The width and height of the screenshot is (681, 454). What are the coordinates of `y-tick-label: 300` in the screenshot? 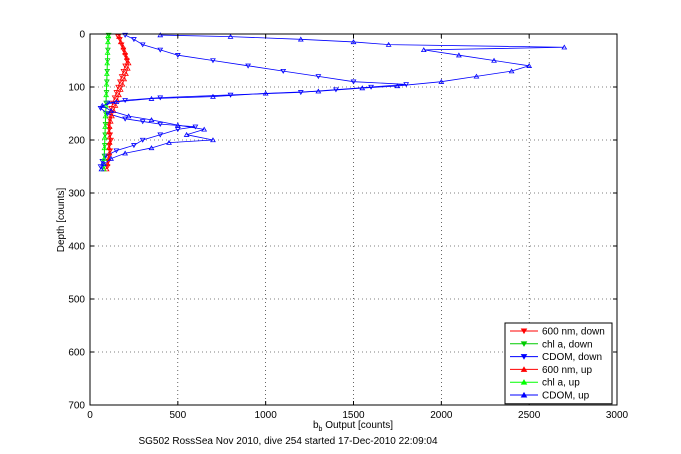 It's located at (76, 194).